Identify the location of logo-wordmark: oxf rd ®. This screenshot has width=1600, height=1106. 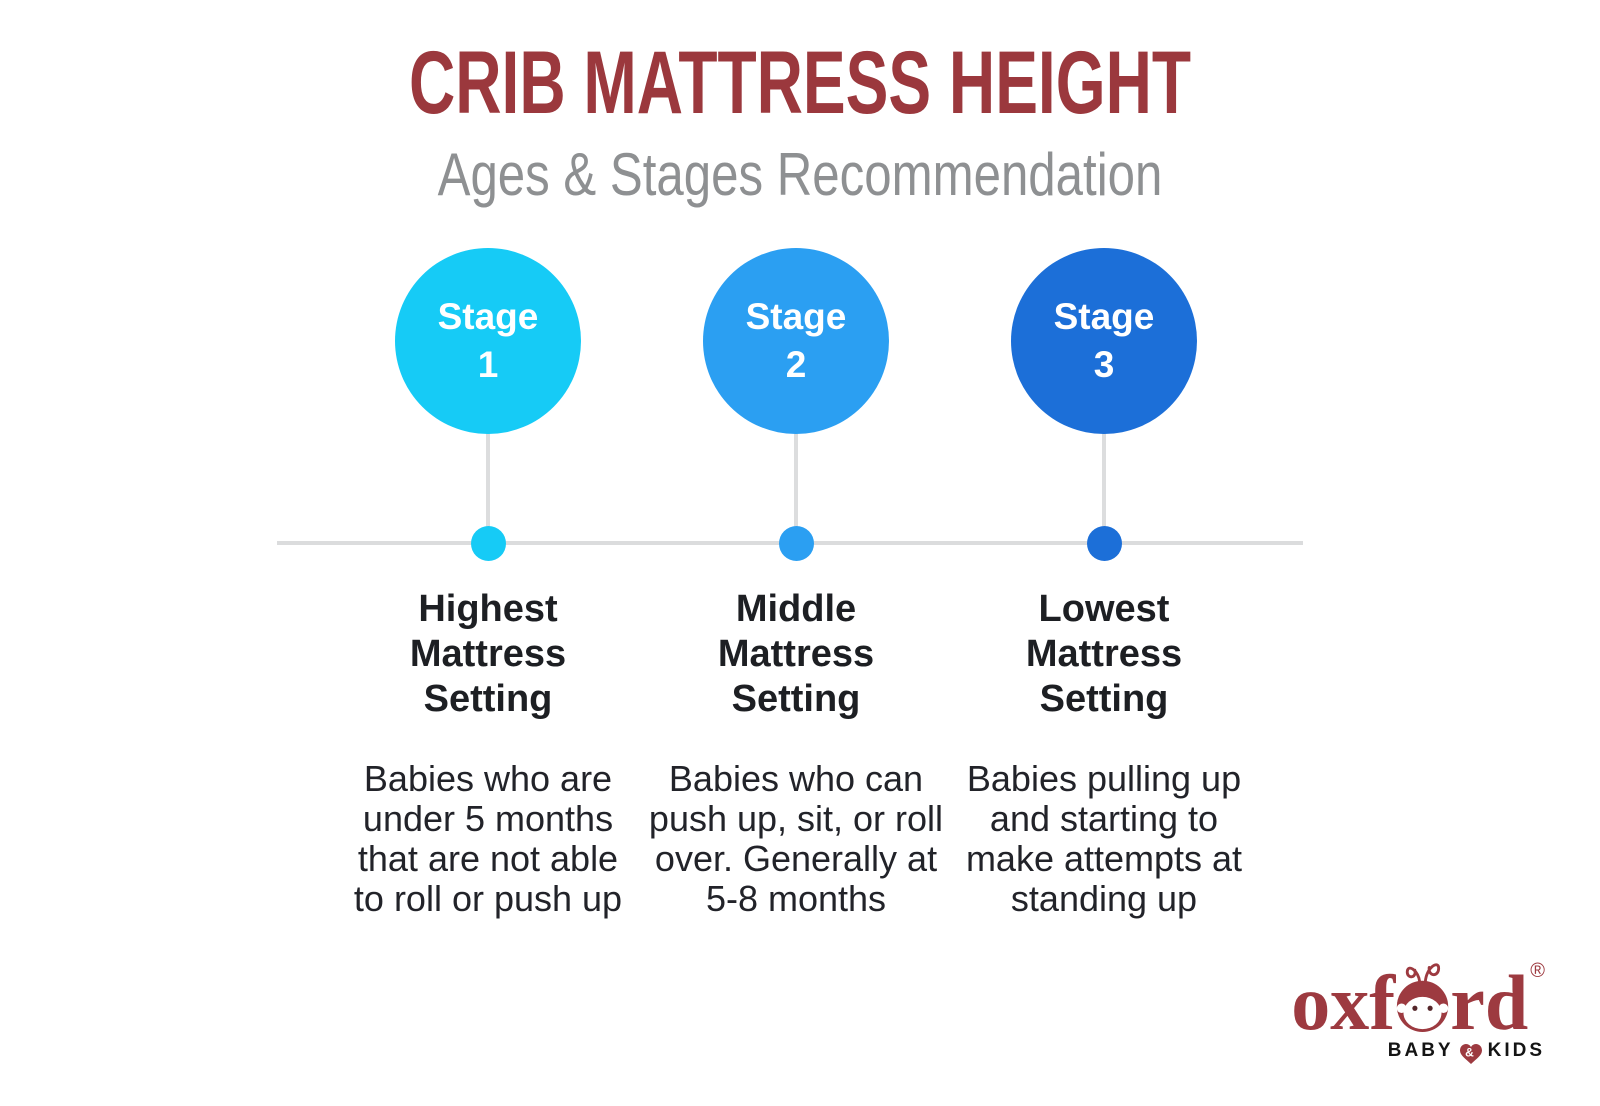
(1418, 997).